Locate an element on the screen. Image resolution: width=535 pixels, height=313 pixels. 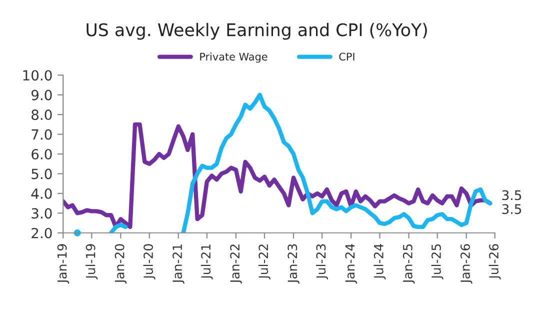
x-tick-label: Jan-19 is located at coordinates (63, 264).